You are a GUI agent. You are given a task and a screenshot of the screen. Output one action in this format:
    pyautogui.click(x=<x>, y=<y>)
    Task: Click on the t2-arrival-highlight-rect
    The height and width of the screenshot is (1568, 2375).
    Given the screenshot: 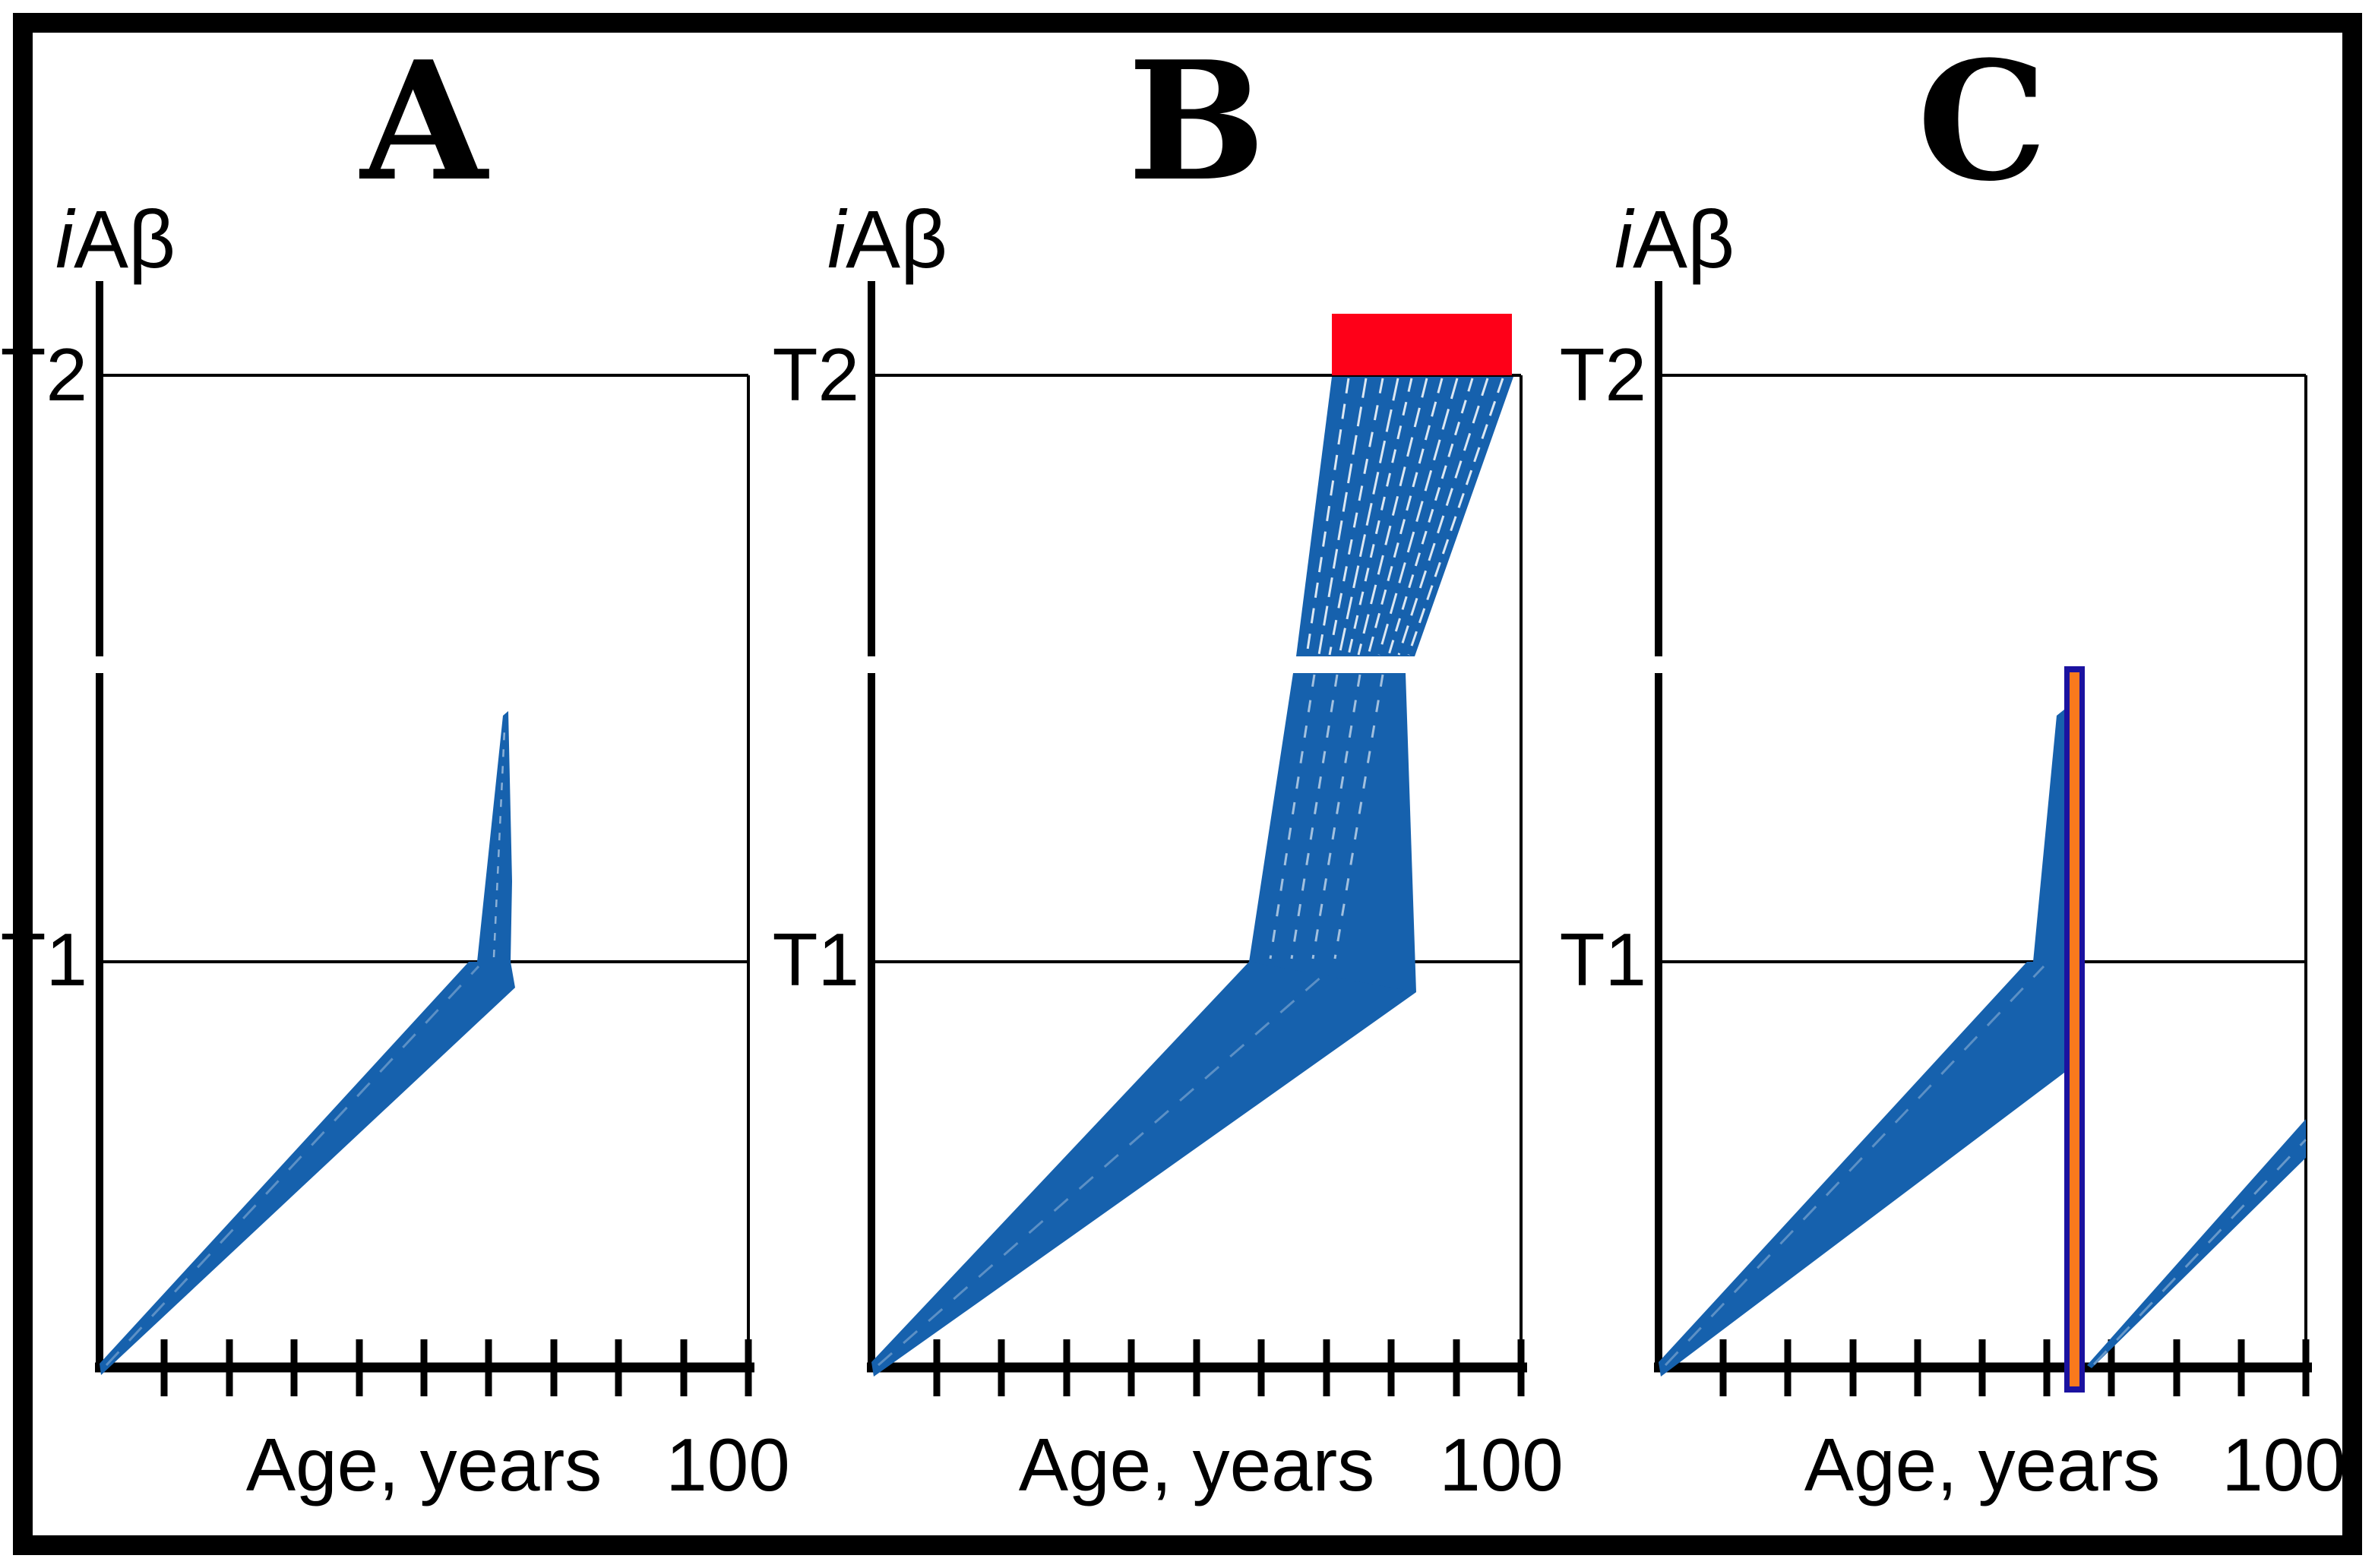 What is the action you would take?
    pyautogui.click(x=1422, y=344)
    